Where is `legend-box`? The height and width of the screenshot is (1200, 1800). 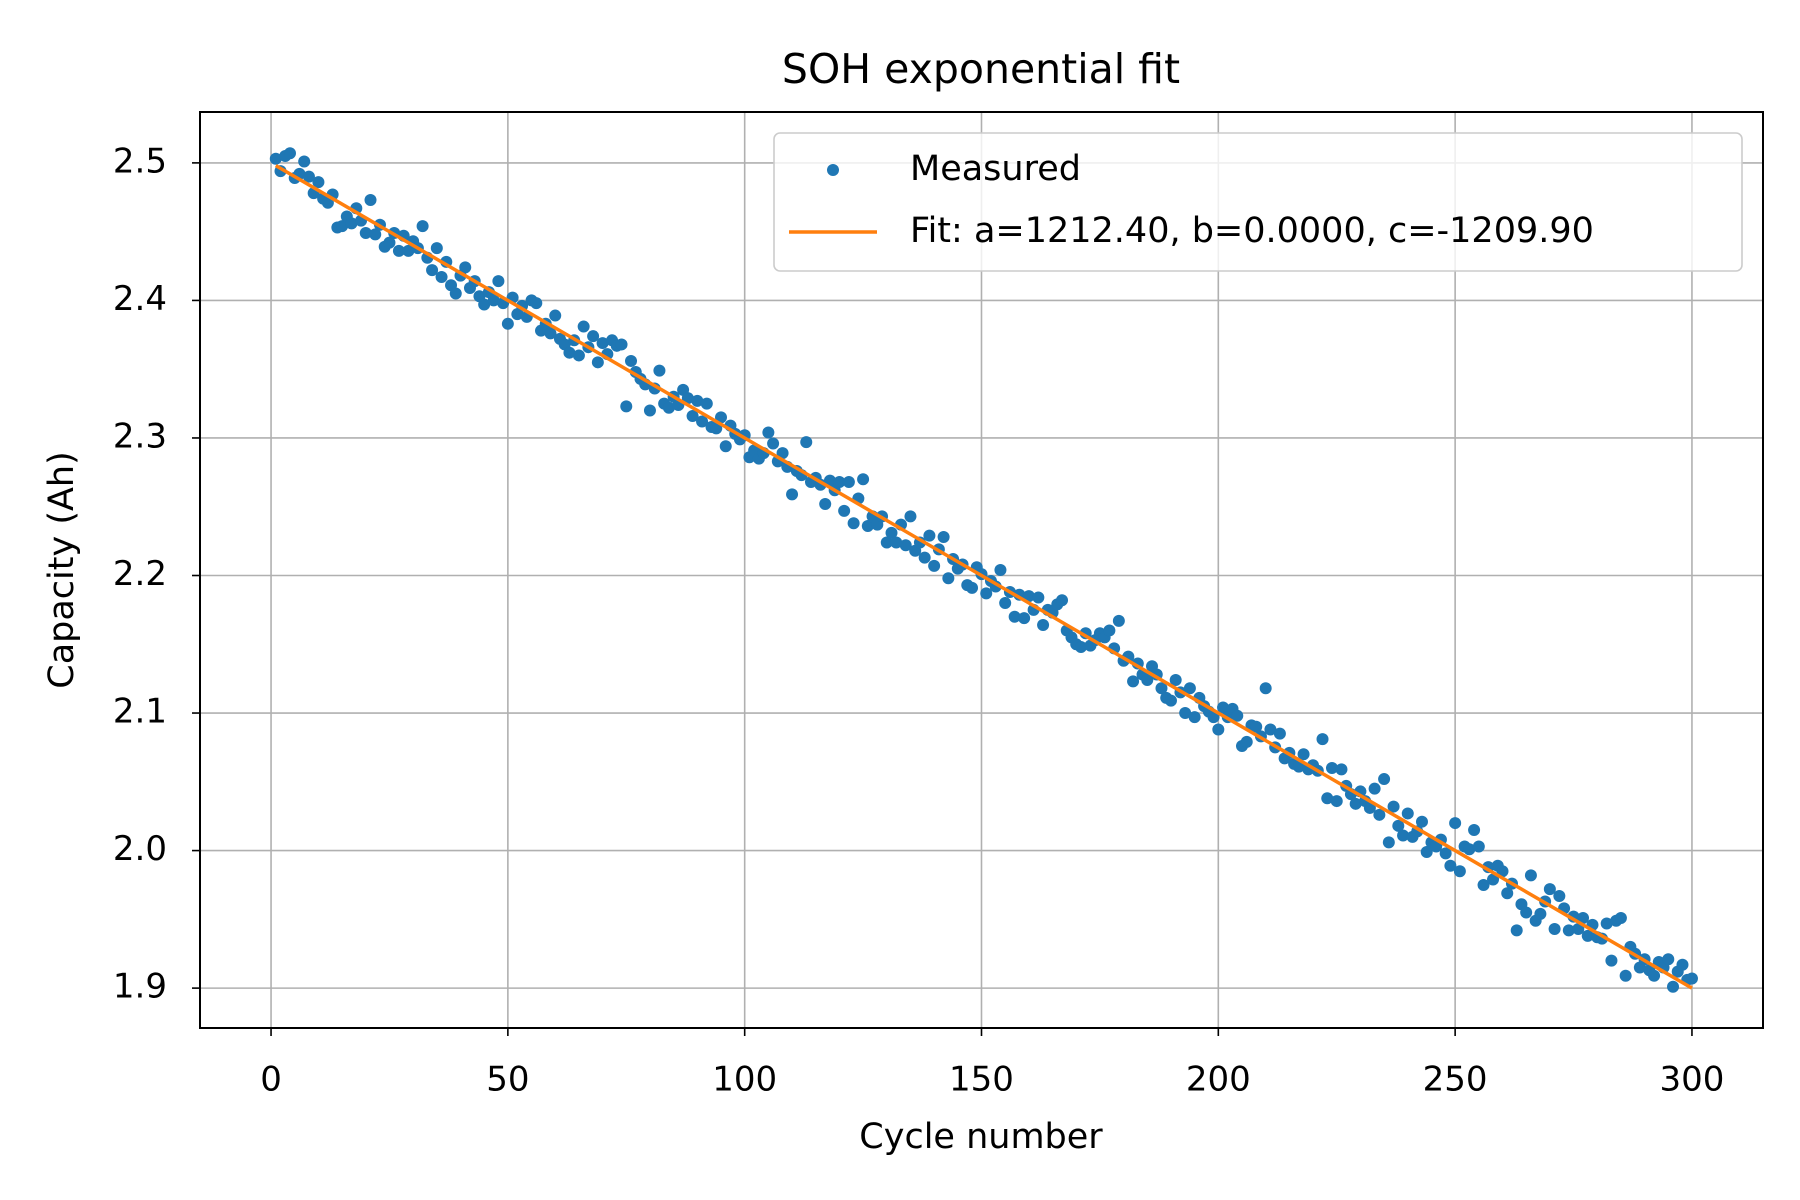 legend-box is located at coordinates (1258, 202).